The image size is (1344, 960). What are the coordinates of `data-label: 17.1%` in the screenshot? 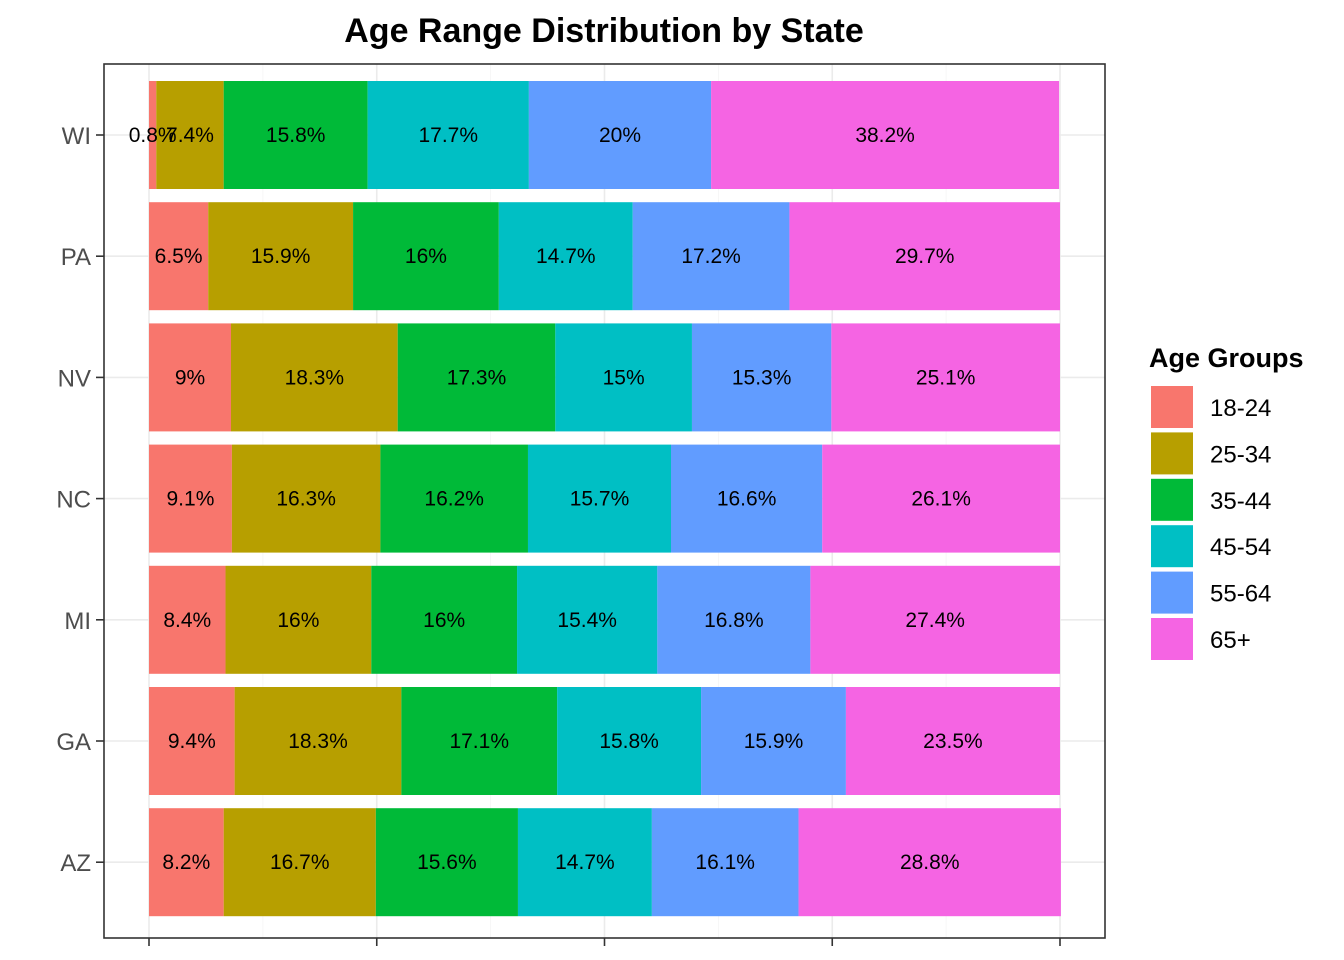 It's located at (479, 741).